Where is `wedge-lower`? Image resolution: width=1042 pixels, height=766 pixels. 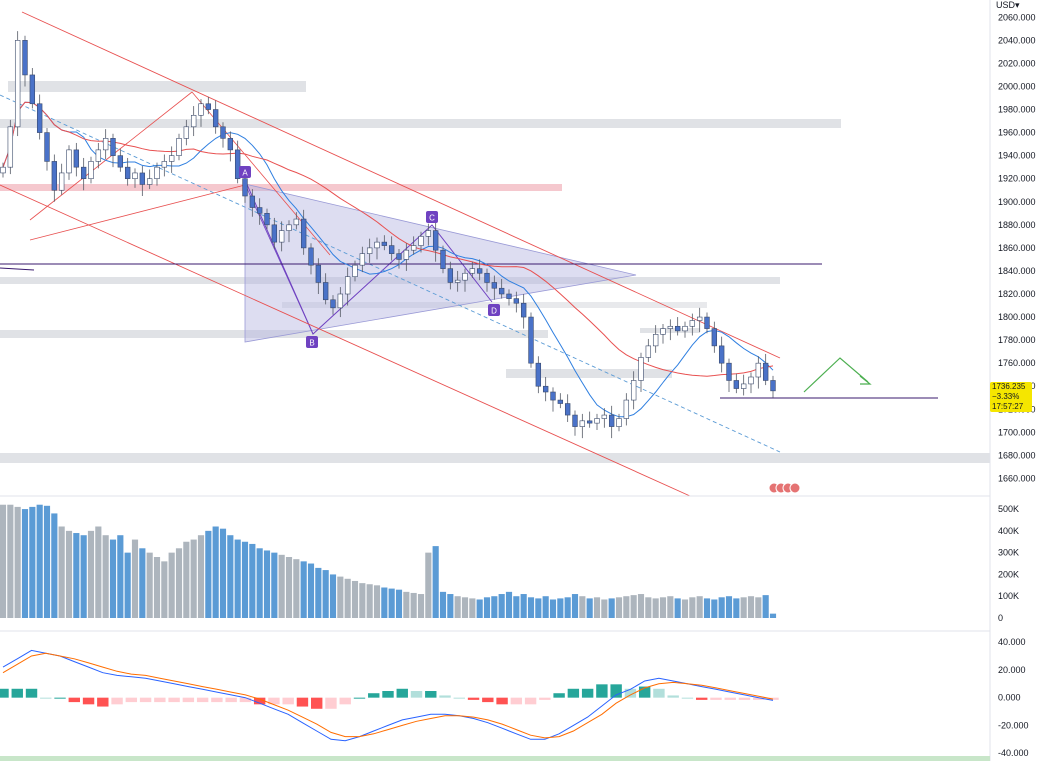 wedge-lower is located at coordinates (137, 212).